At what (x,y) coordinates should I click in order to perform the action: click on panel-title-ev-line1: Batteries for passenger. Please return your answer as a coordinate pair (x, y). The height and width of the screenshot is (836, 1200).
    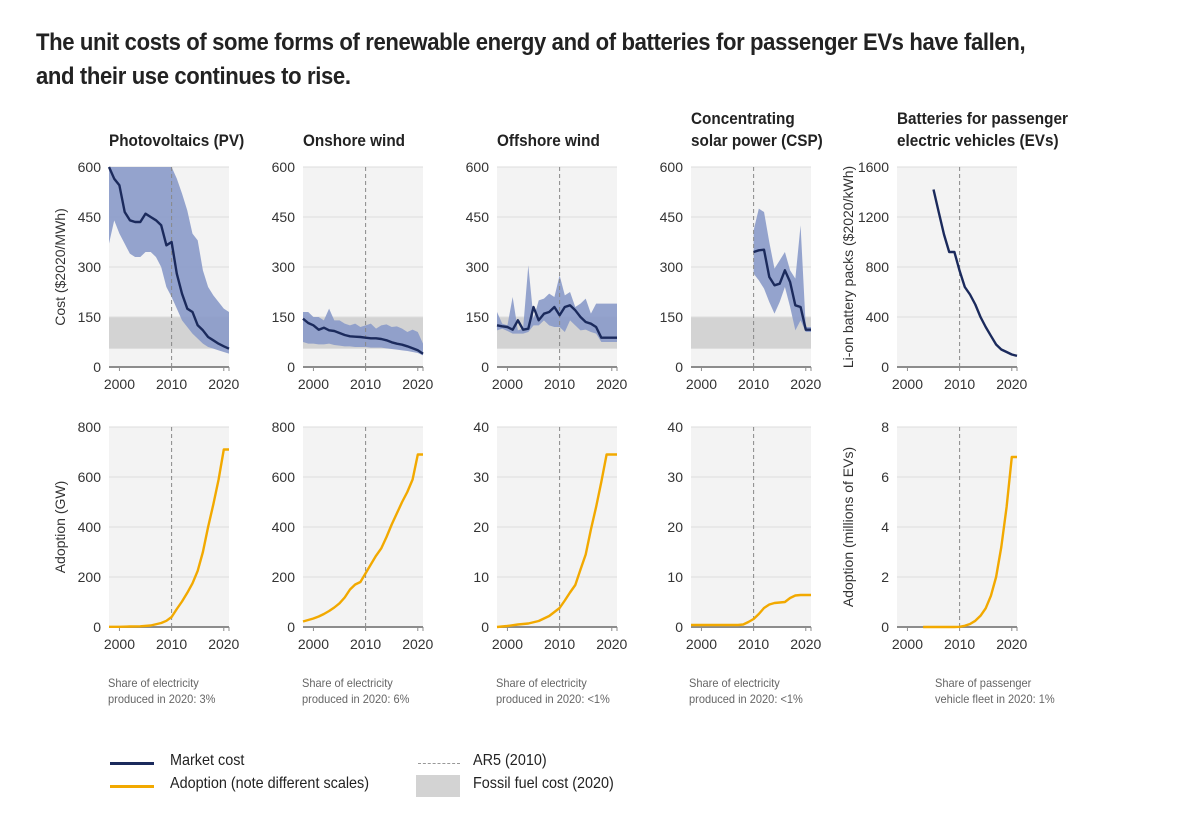
    Looking at the image, I should click on (982, 118).